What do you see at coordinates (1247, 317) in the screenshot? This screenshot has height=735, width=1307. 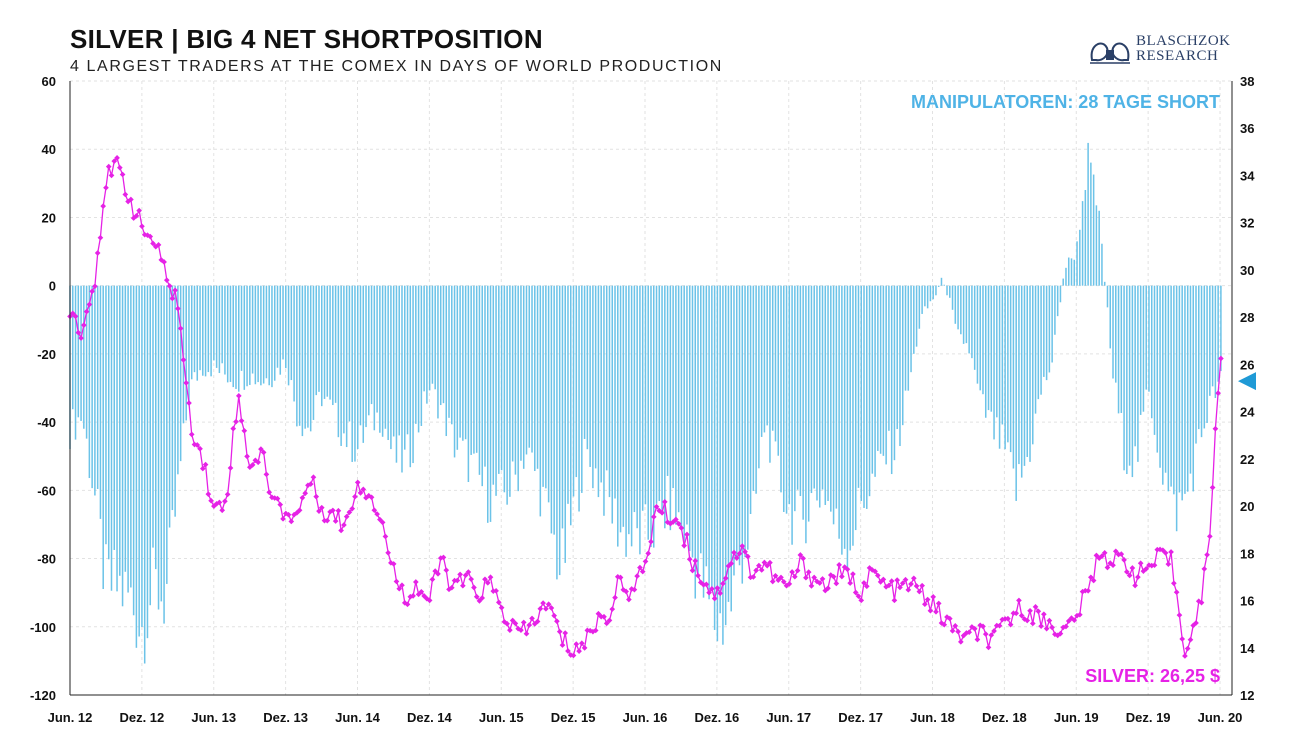 I see `y-right-tick-label: 28` at bounding box center [1247, 317].